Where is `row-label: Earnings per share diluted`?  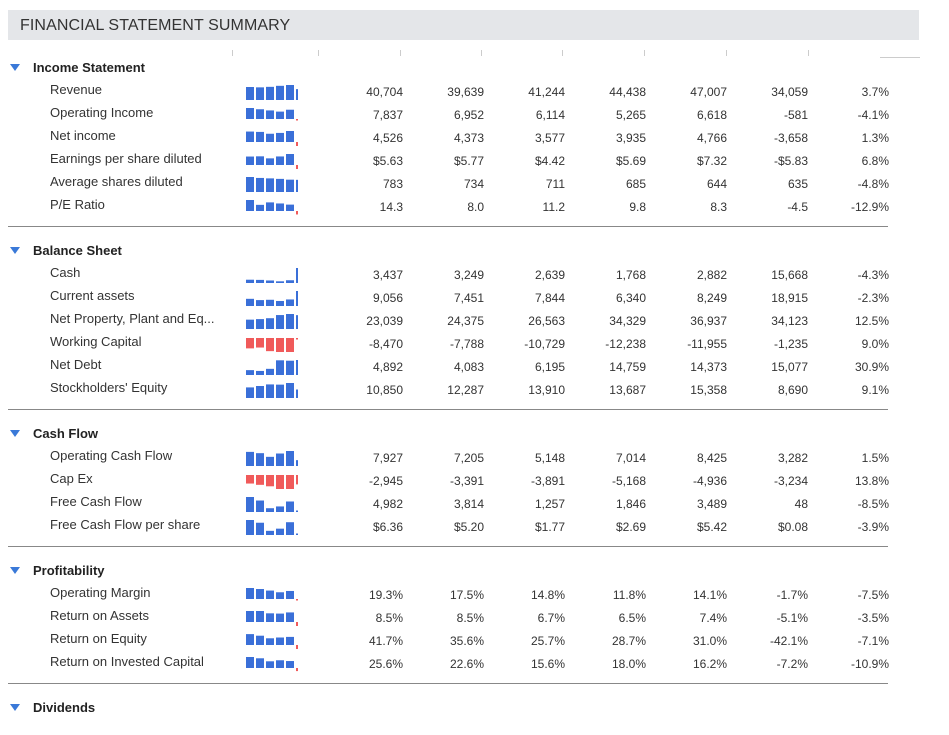 row-label: Earnings per share diluted is located at coordinates (126, 158).